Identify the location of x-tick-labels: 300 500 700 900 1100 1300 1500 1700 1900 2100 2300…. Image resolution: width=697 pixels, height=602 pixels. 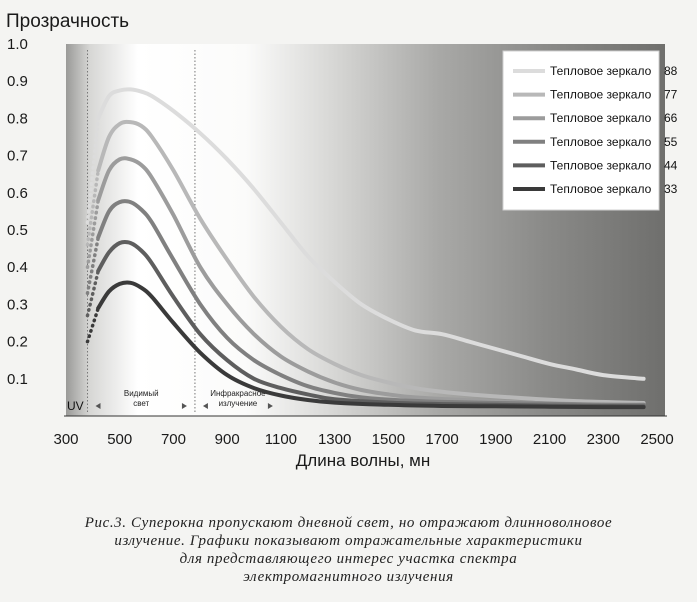
(363, 439).